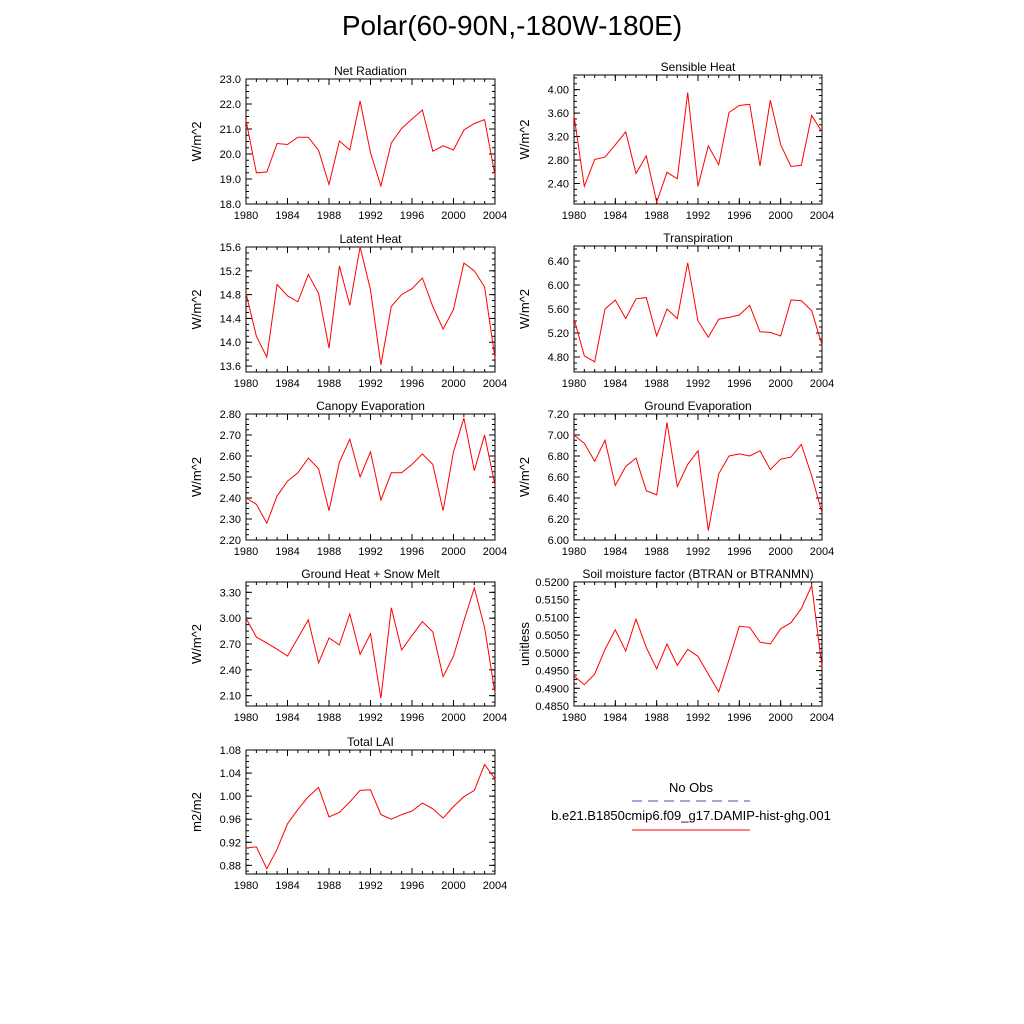  What do you see at coordinates (558, 520) in the screenshot?
I see `y-tick-label: 6.20` at bounding box center [558, 520].